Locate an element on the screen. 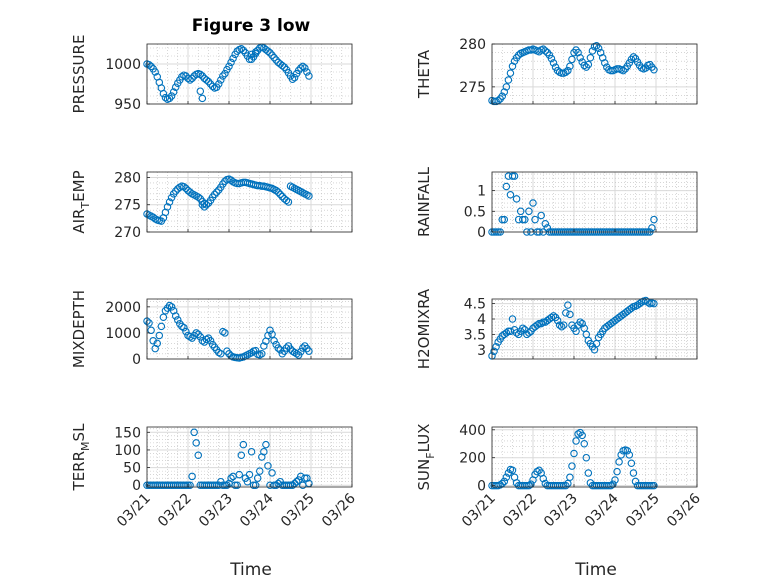 This screenshot has height=583, width=778. y-tick-label: 100 is located at coordinates (127, 451).